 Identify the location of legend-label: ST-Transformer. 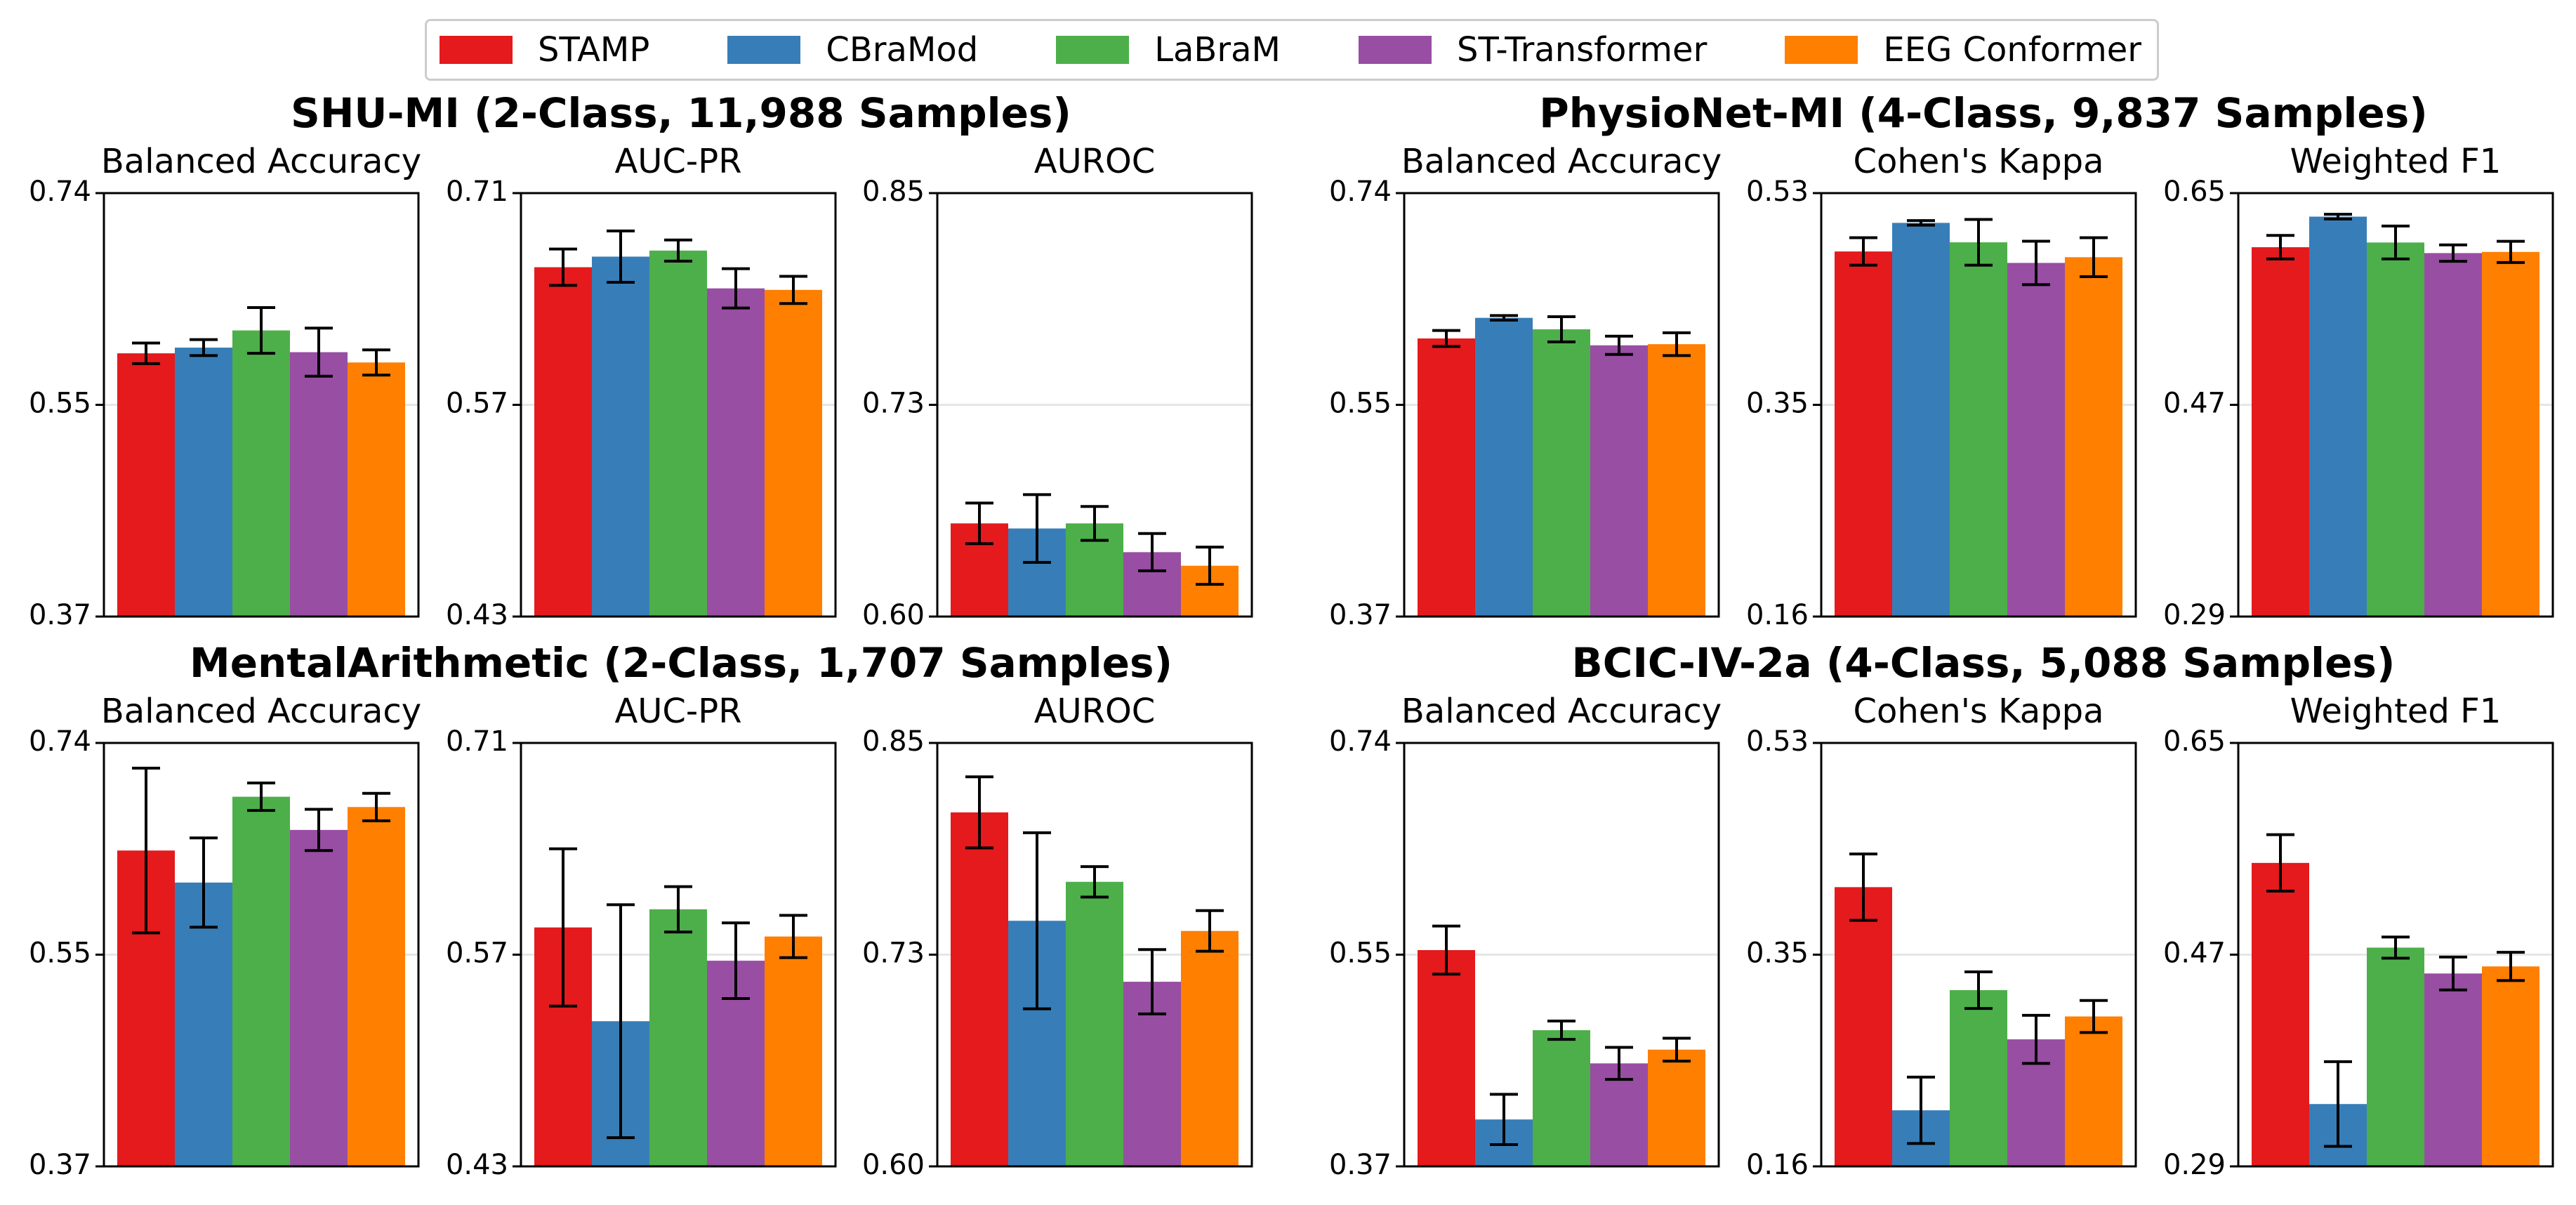
(1582, 50).